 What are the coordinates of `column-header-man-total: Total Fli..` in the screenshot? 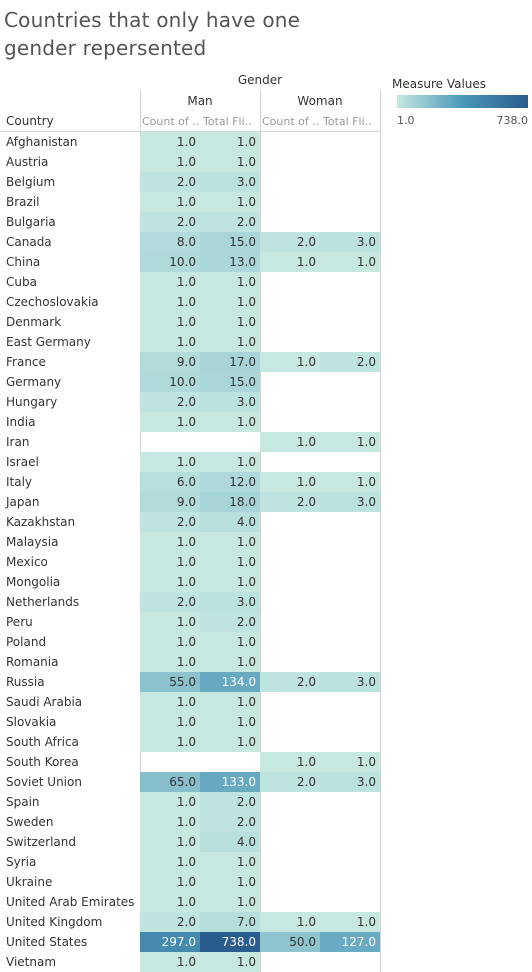 It's located at (227, 121).